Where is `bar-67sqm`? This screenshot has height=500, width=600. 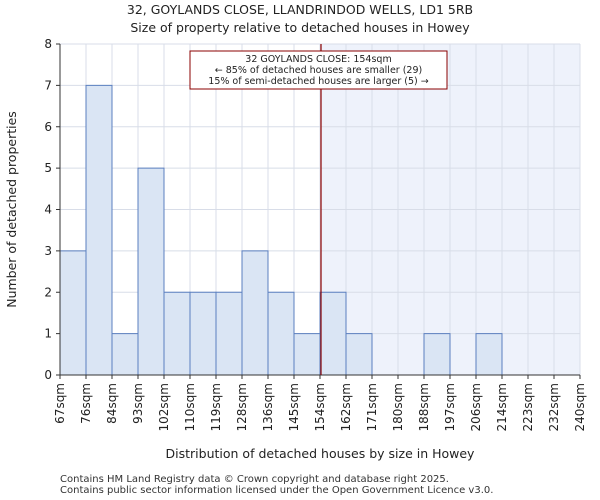 bar-67sqm is located at coordinates (73, 313).